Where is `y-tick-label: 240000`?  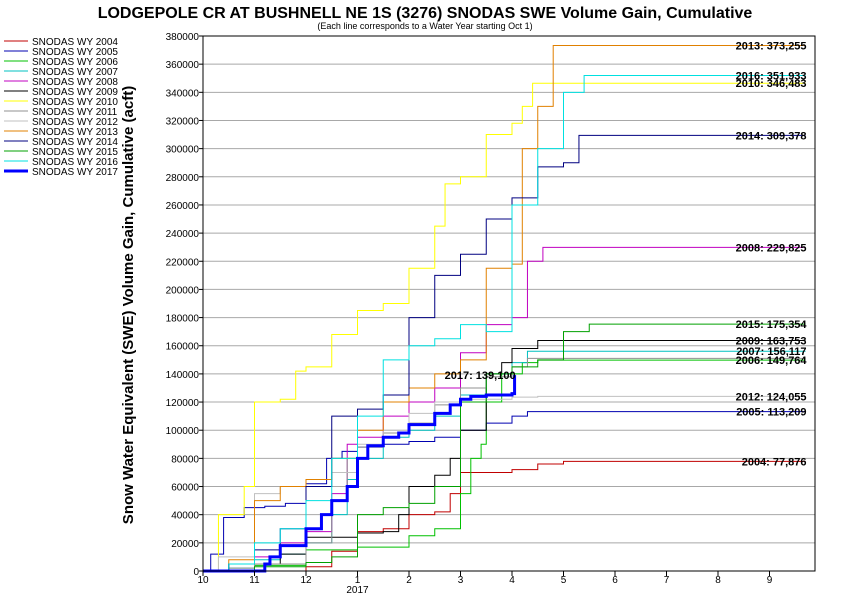 y-tick-label: 240000 is located at coordinates (183, 234).